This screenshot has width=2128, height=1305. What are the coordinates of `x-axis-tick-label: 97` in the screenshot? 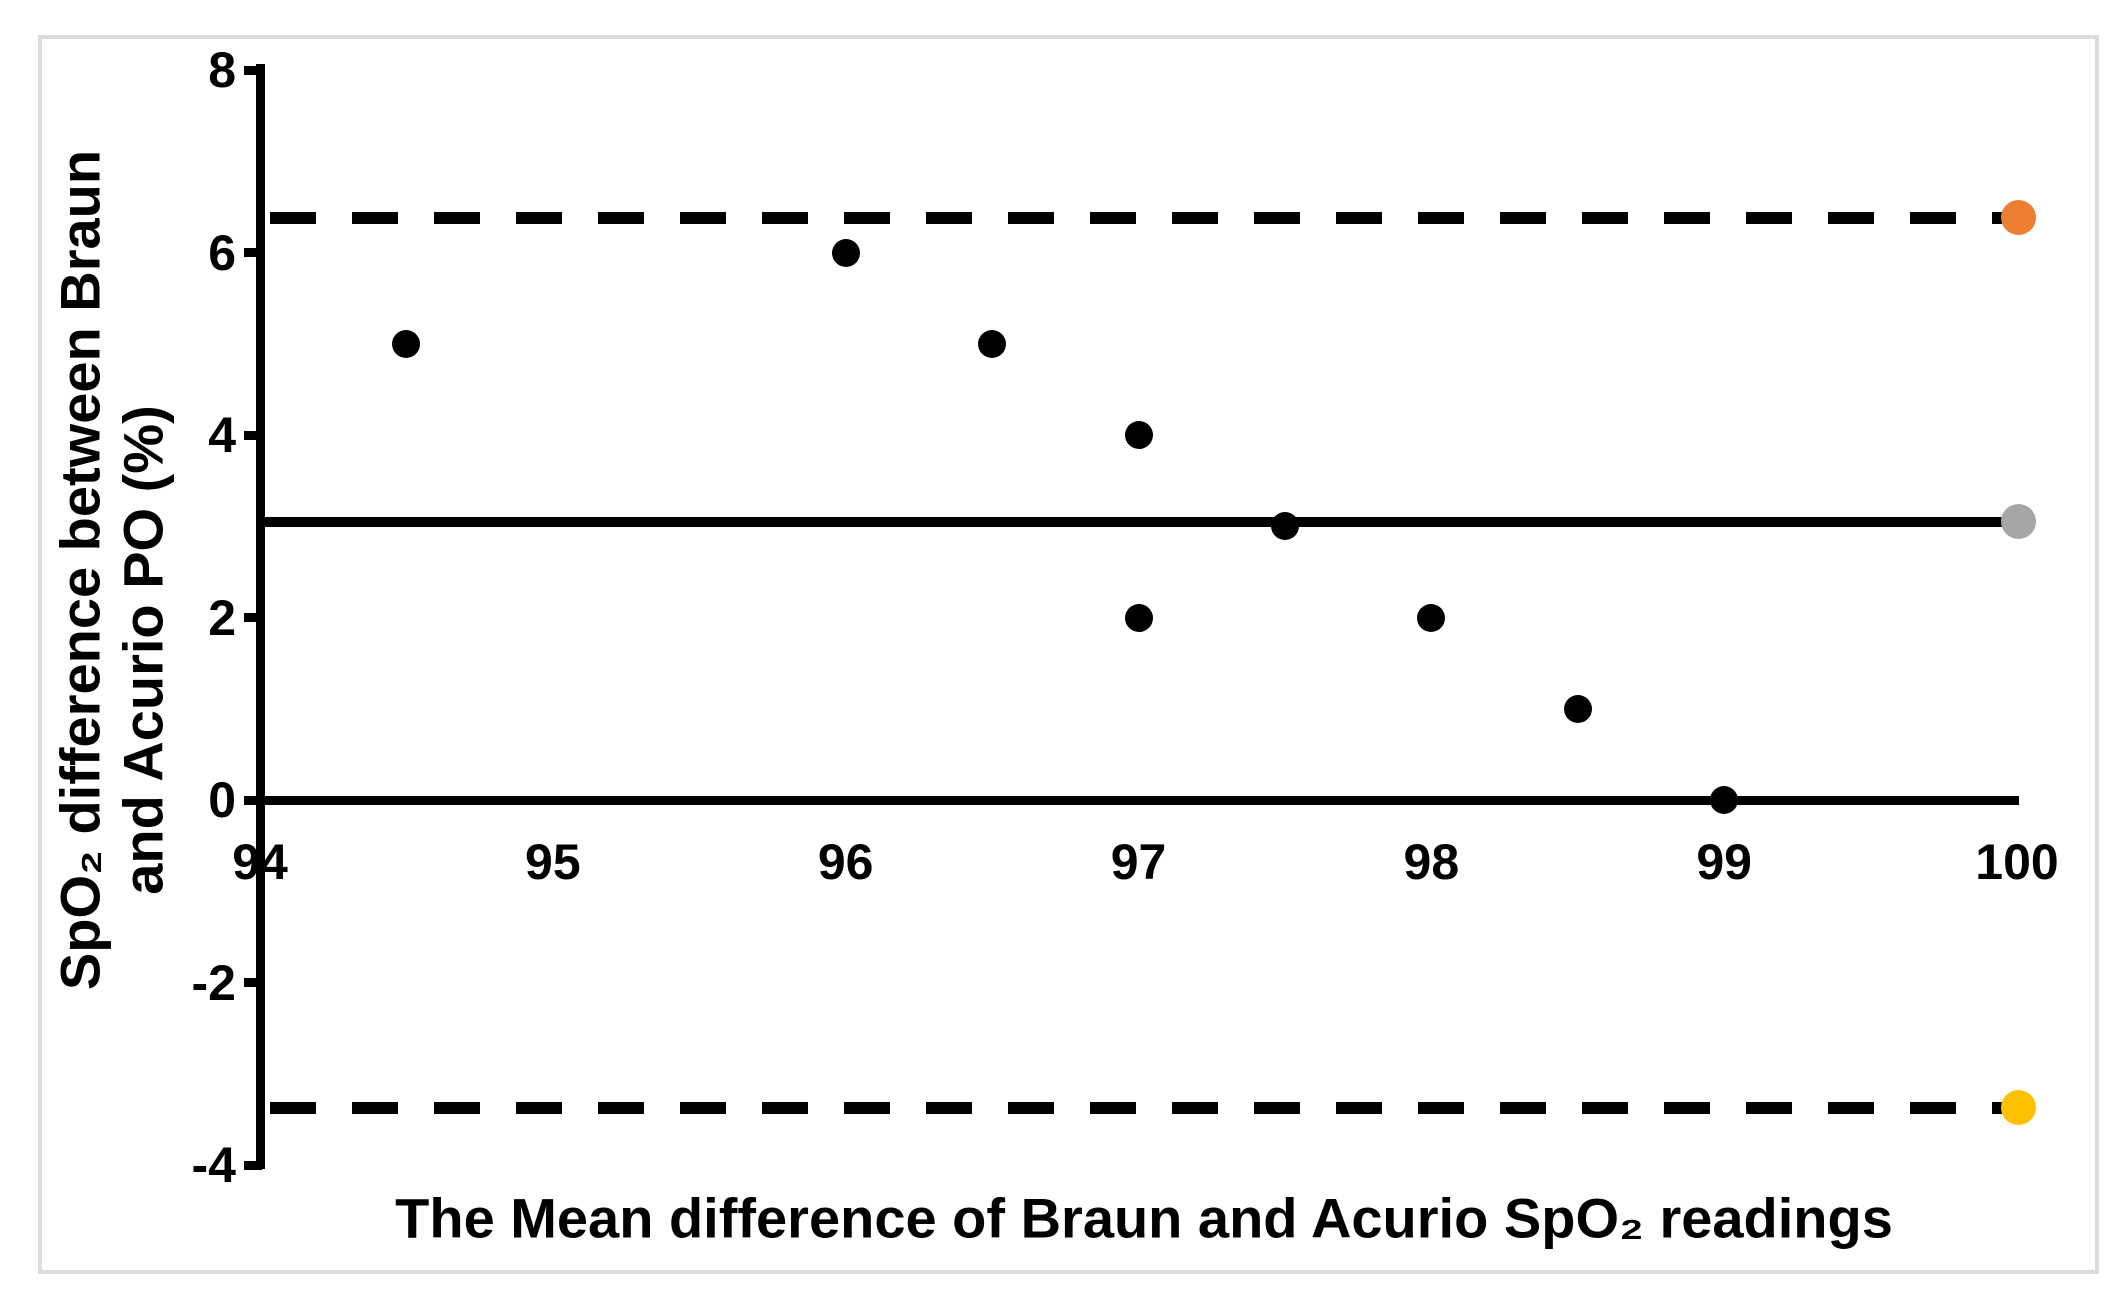 It's located at (1138, 862).